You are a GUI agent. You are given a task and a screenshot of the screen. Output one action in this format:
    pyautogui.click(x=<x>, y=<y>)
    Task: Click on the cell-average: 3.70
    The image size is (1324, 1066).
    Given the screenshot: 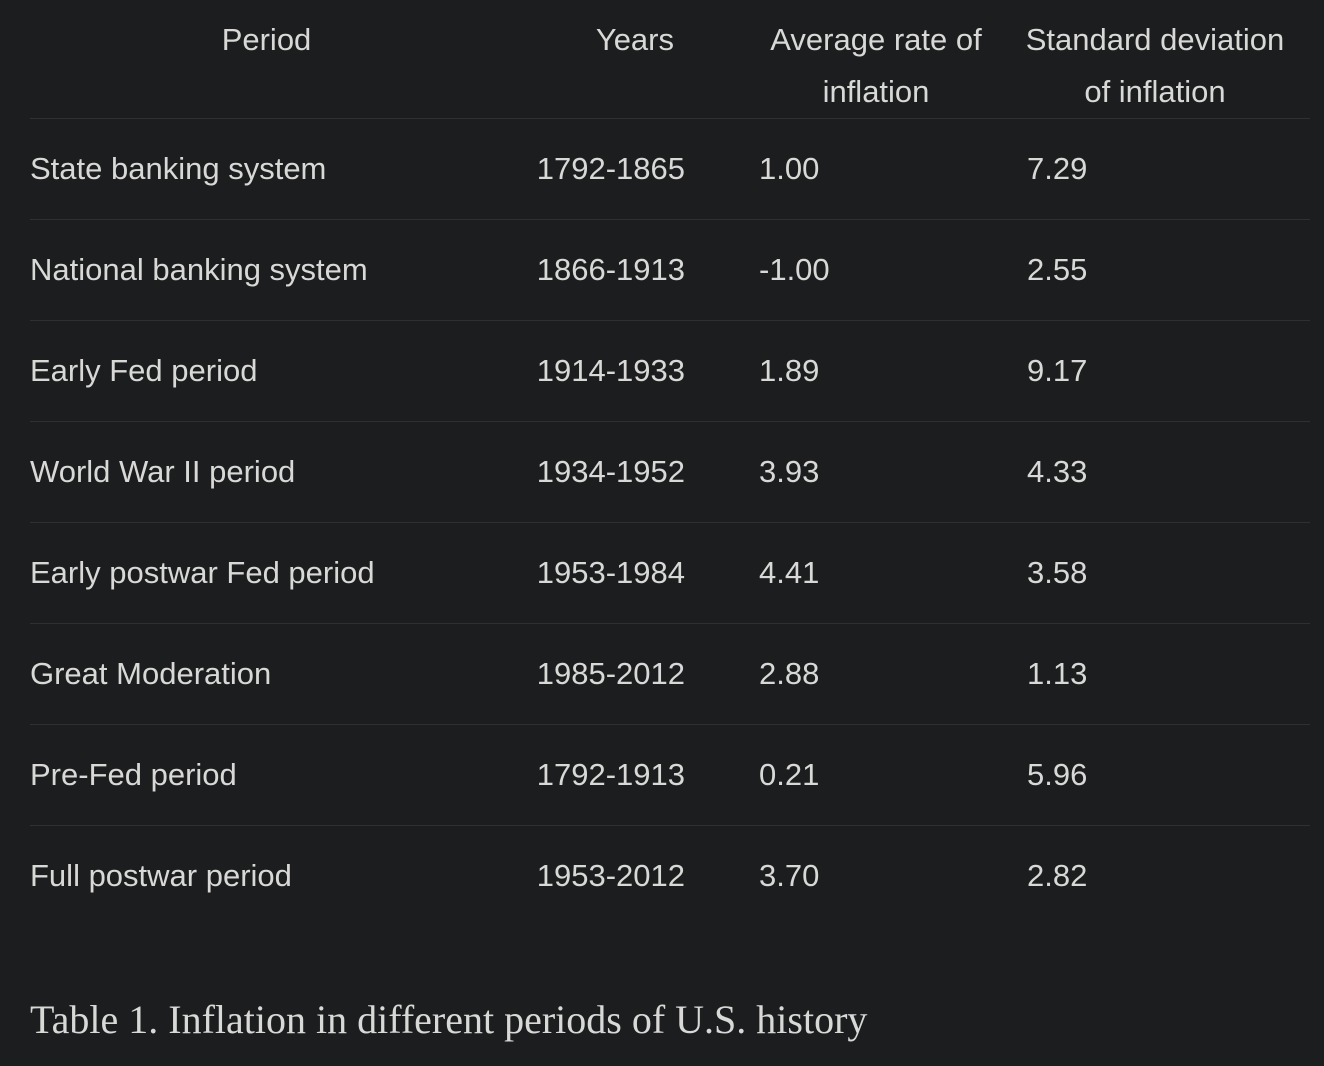 What is the action you would take?
    pyautogui.click(x=789, y=875)
    